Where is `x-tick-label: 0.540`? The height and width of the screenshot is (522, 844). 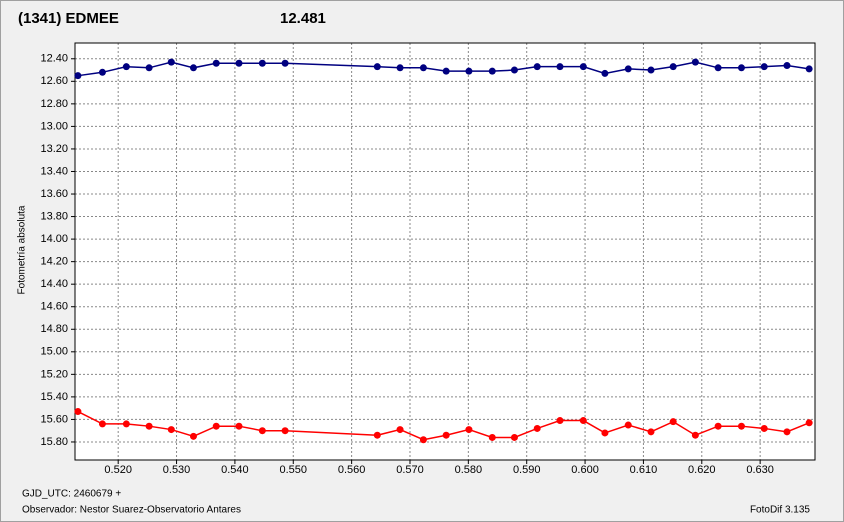
x-tick-label: 0.540 is located at coordinates (235, 470).